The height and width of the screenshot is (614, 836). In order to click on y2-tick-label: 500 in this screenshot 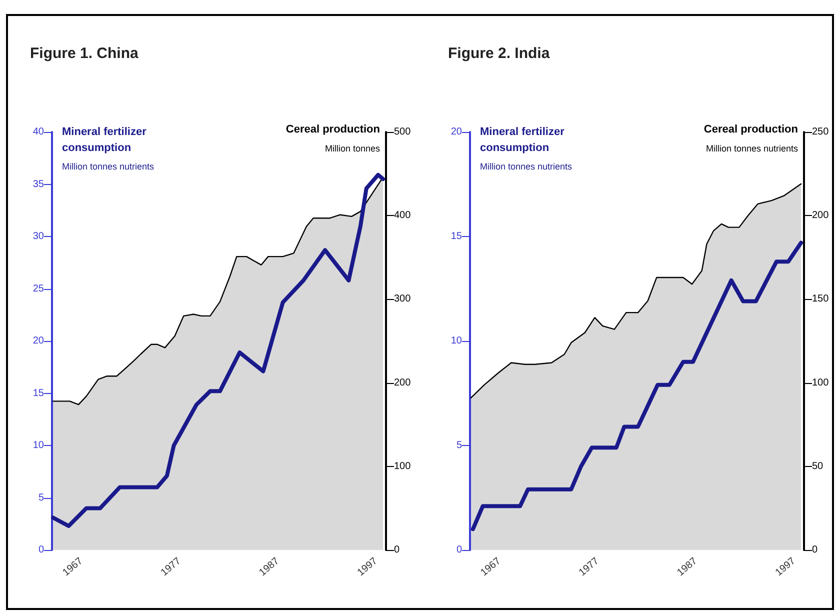, I will do `click(403, 132)`.